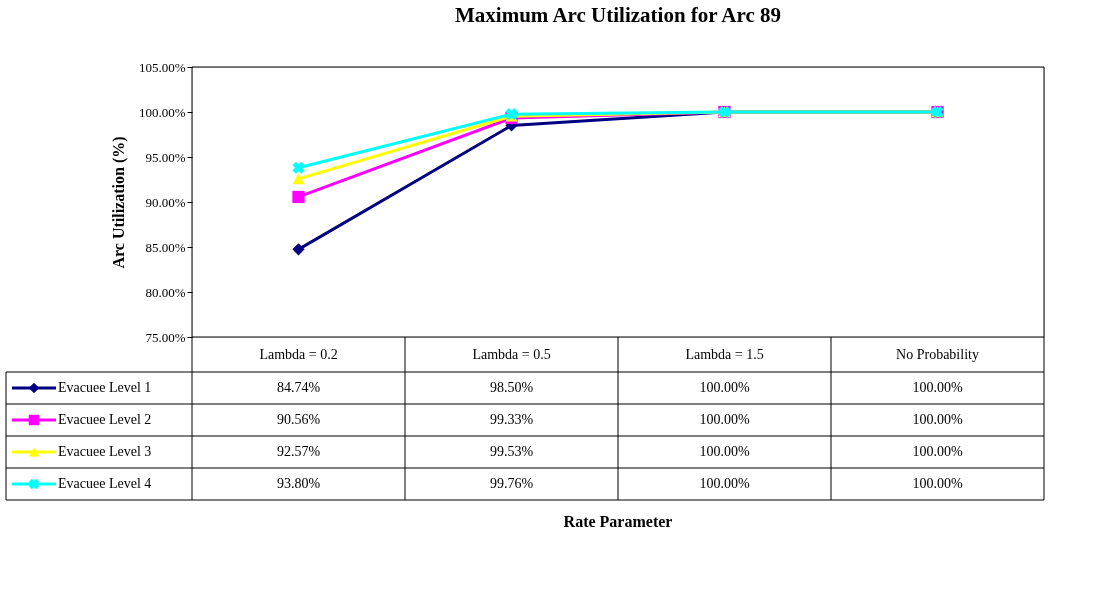  I want to click on data-label: 99.33%, so click(511, 419).